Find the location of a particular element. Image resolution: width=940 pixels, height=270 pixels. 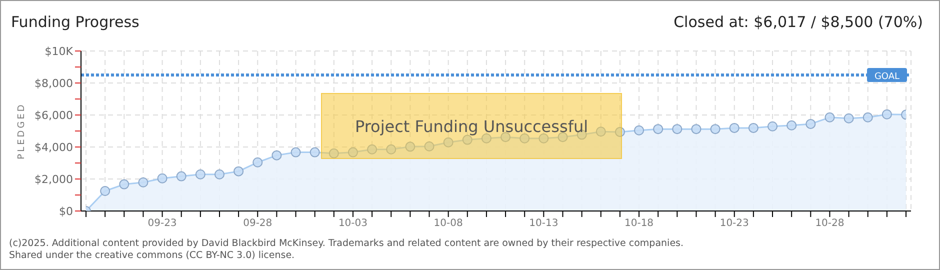

chart-title: Funding Progress is located at coordinates (75, 22).